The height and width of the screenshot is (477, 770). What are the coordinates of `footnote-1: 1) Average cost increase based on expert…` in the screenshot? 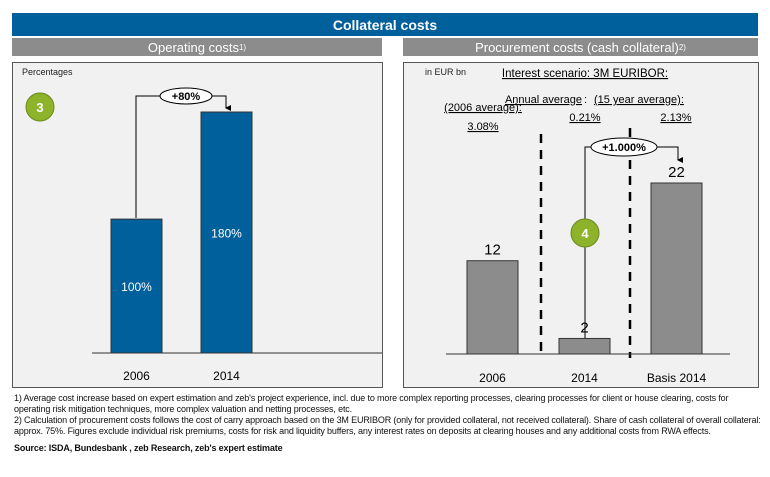 It's located at (371, 403).